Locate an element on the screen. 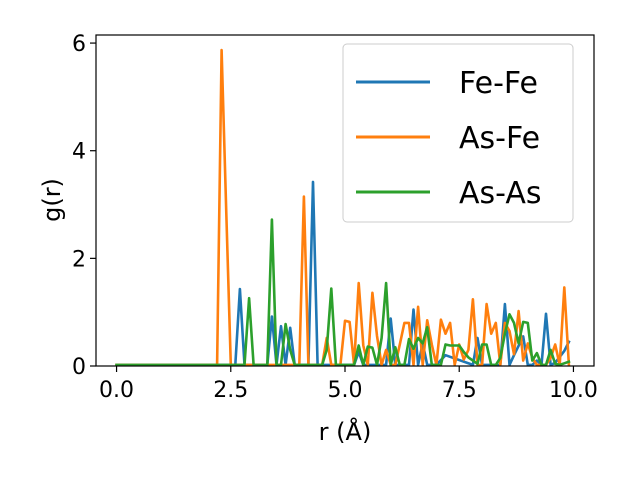 The height and width of the screenshot is (480, 640). x-tick-label: 2.5 is located at coordinates (230, 390).